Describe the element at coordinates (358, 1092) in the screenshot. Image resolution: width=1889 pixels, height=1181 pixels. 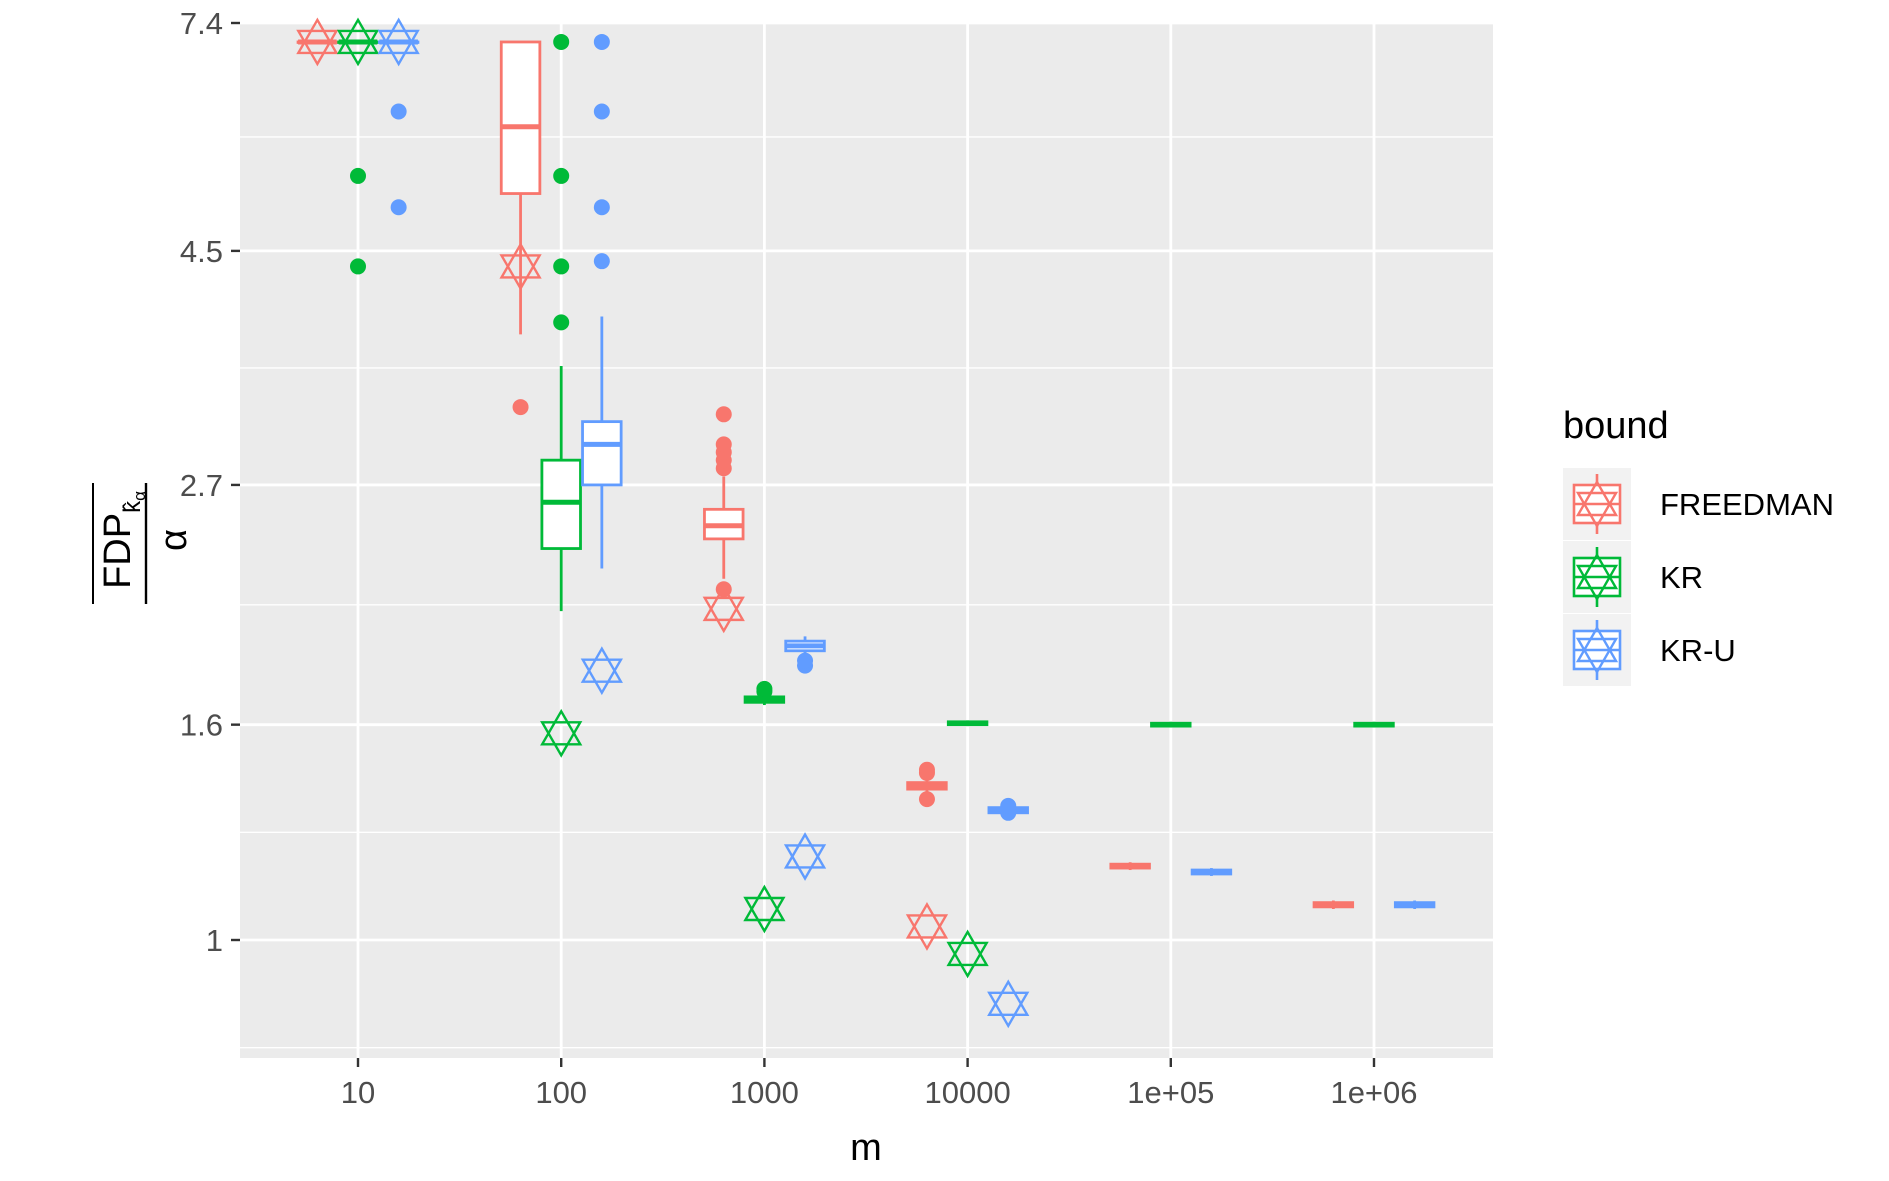
I see `x-tick-label: 10` at that location.